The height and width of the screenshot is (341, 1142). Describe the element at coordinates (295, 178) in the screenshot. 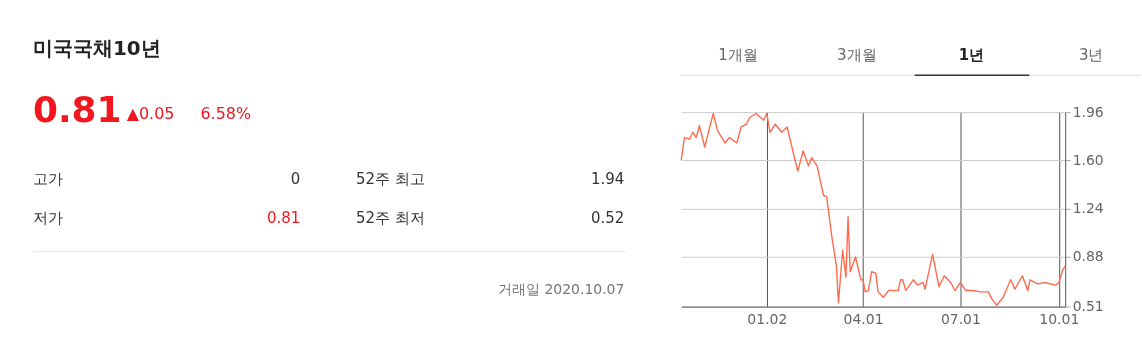

I see `text: 0` at that location.